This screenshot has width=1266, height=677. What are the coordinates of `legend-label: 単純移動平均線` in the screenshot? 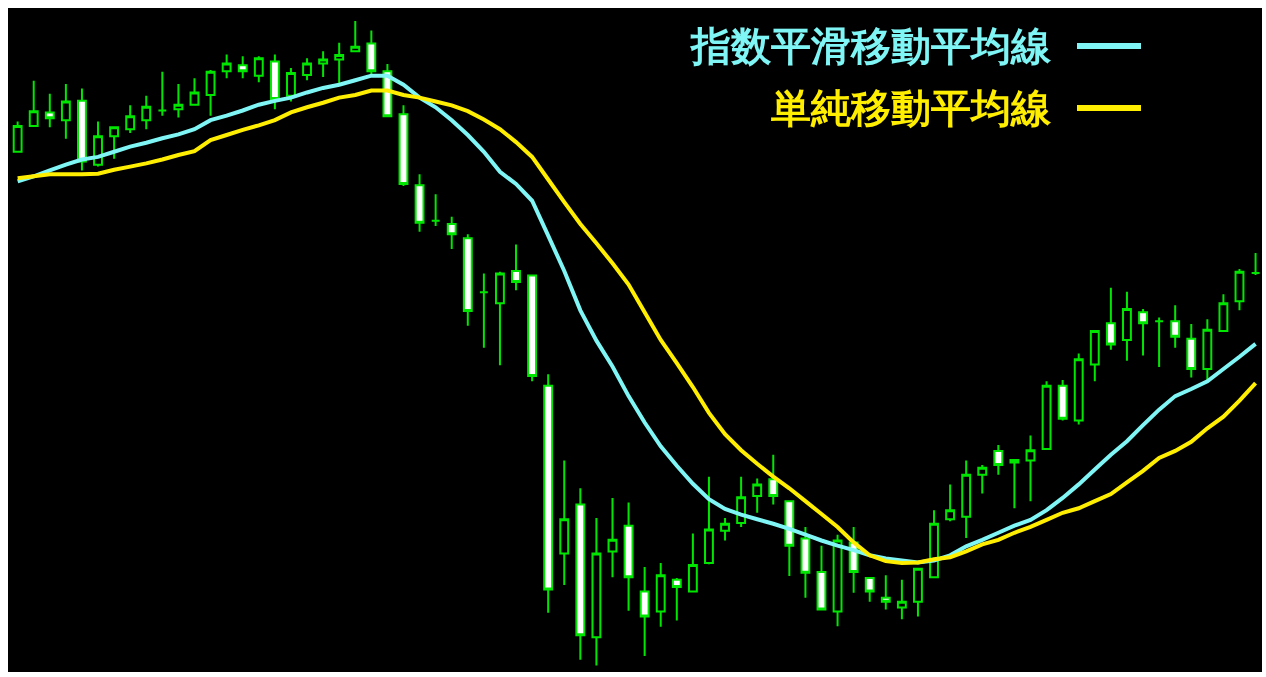 It's located at (911, 108).